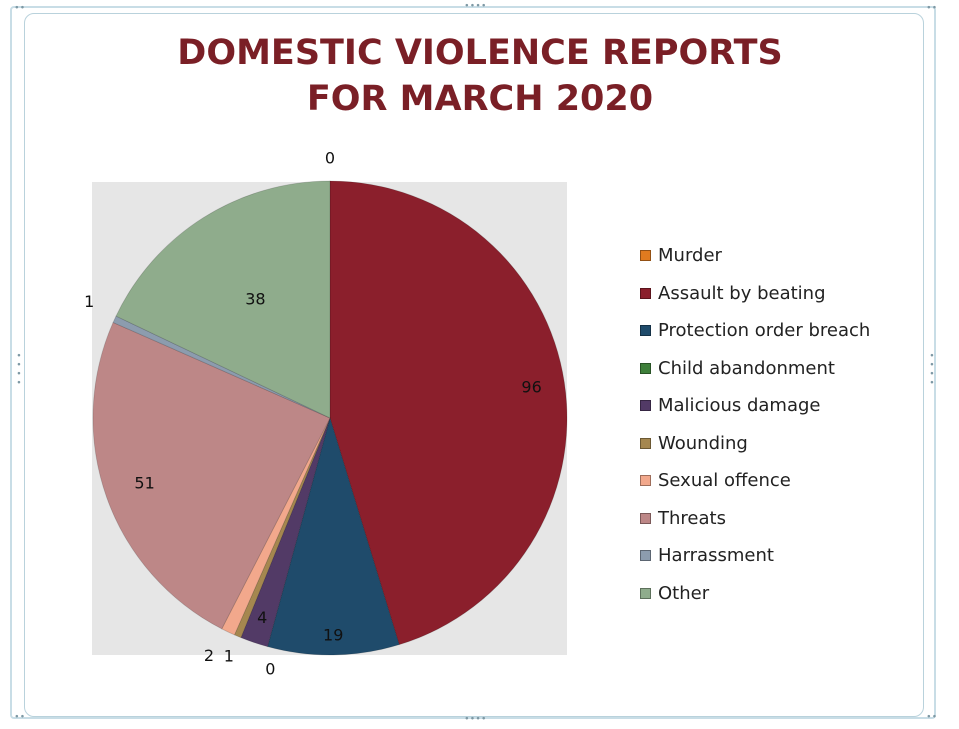  What do you see at coordinates (645, 518) in the screenshot?
I see `legend-swatch-threats` at bounding box center [645, 518].